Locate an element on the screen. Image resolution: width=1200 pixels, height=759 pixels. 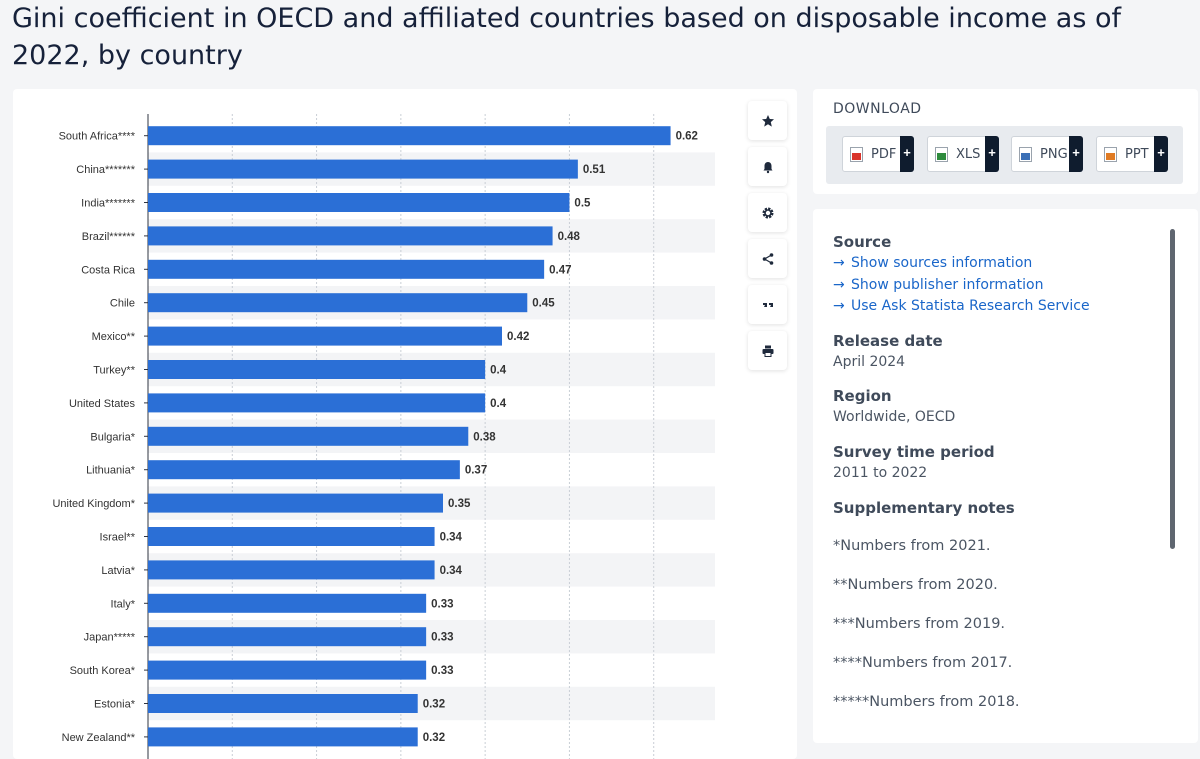
share-button is located at coordinates (767, 258).